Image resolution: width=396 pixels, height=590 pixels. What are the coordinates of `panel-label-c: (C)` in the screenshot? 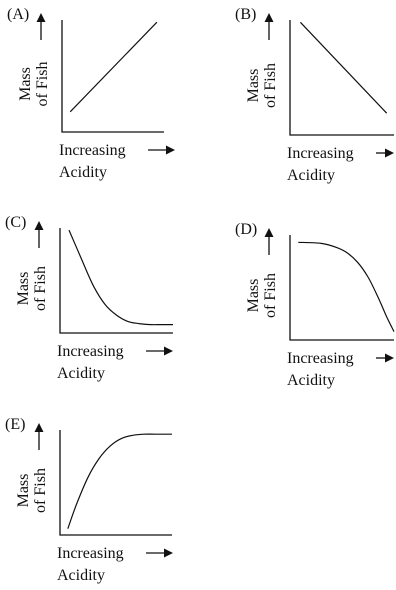 It's located at (15, 222).